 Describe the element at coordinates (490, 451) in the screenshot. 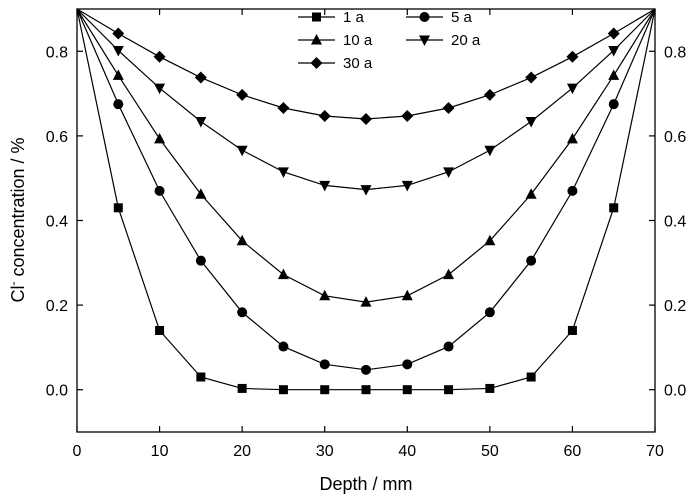

I see `x-tick-label: 50` at that location.